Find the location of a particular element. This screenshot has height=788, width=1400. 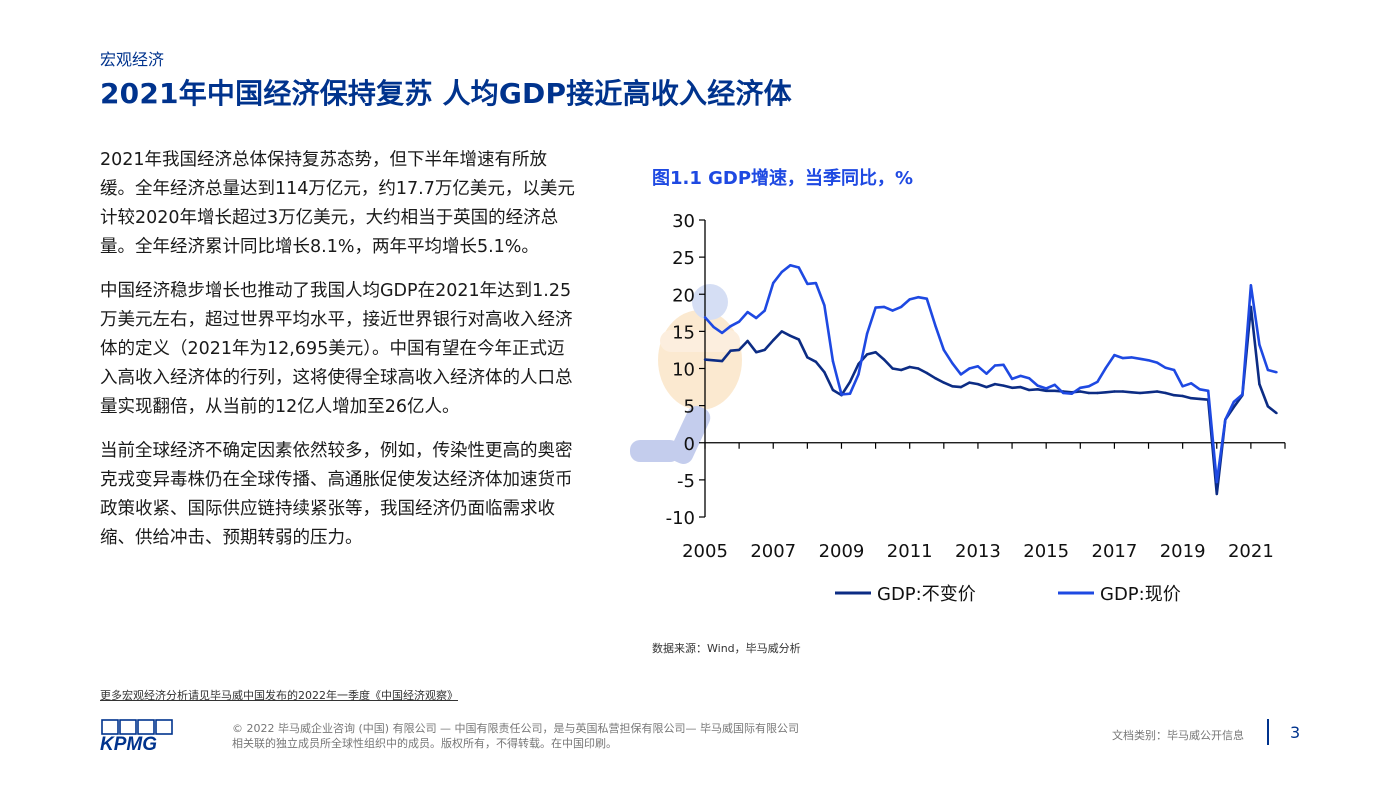

data-source: 数据来源：Wind，毕马威分析 is located at coordinates (726, 648).